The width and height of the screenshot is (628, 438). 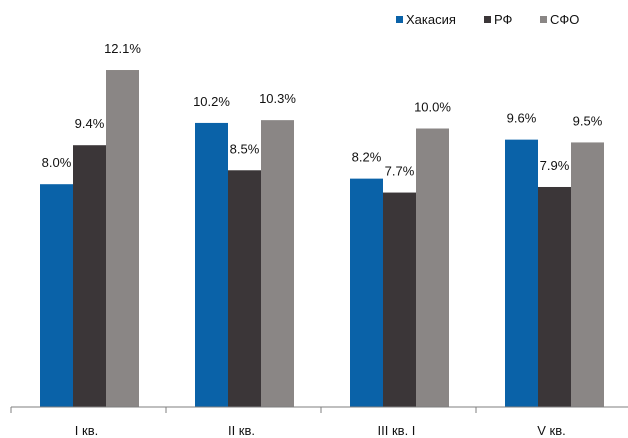 What do you see at coordinates (90, 123) in the screenshot?
I see `value-label: 9.4%` at bounding box center [90, 123].